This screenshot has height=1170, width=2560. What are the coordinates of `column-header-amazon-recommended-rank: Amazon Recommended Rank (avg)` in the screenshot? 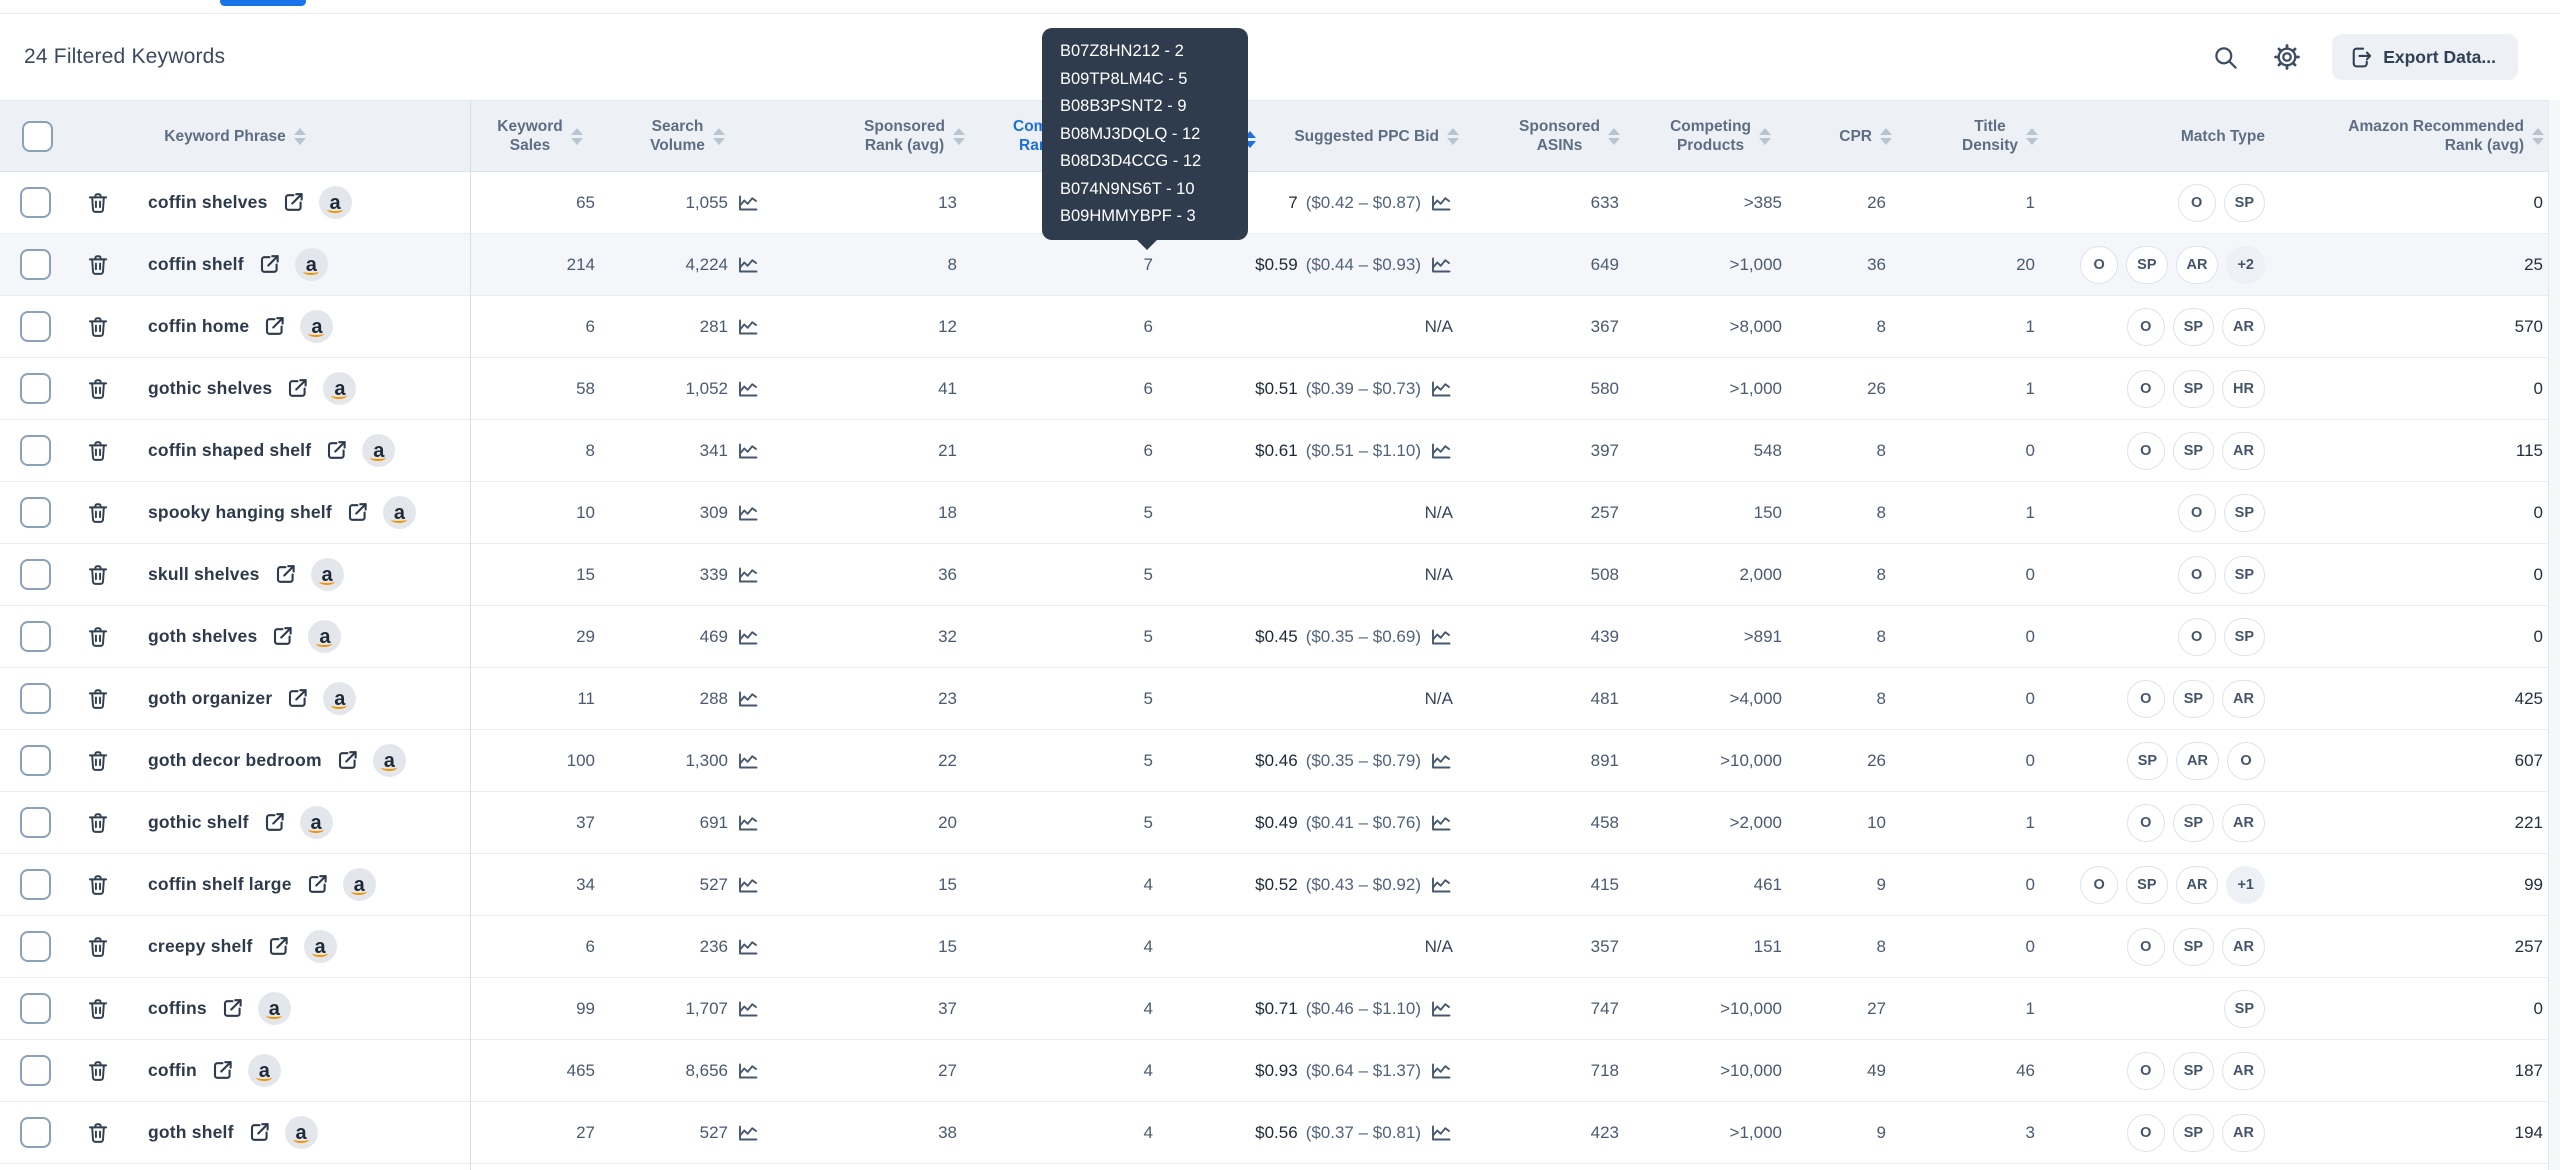 It's located at (2416, 136).